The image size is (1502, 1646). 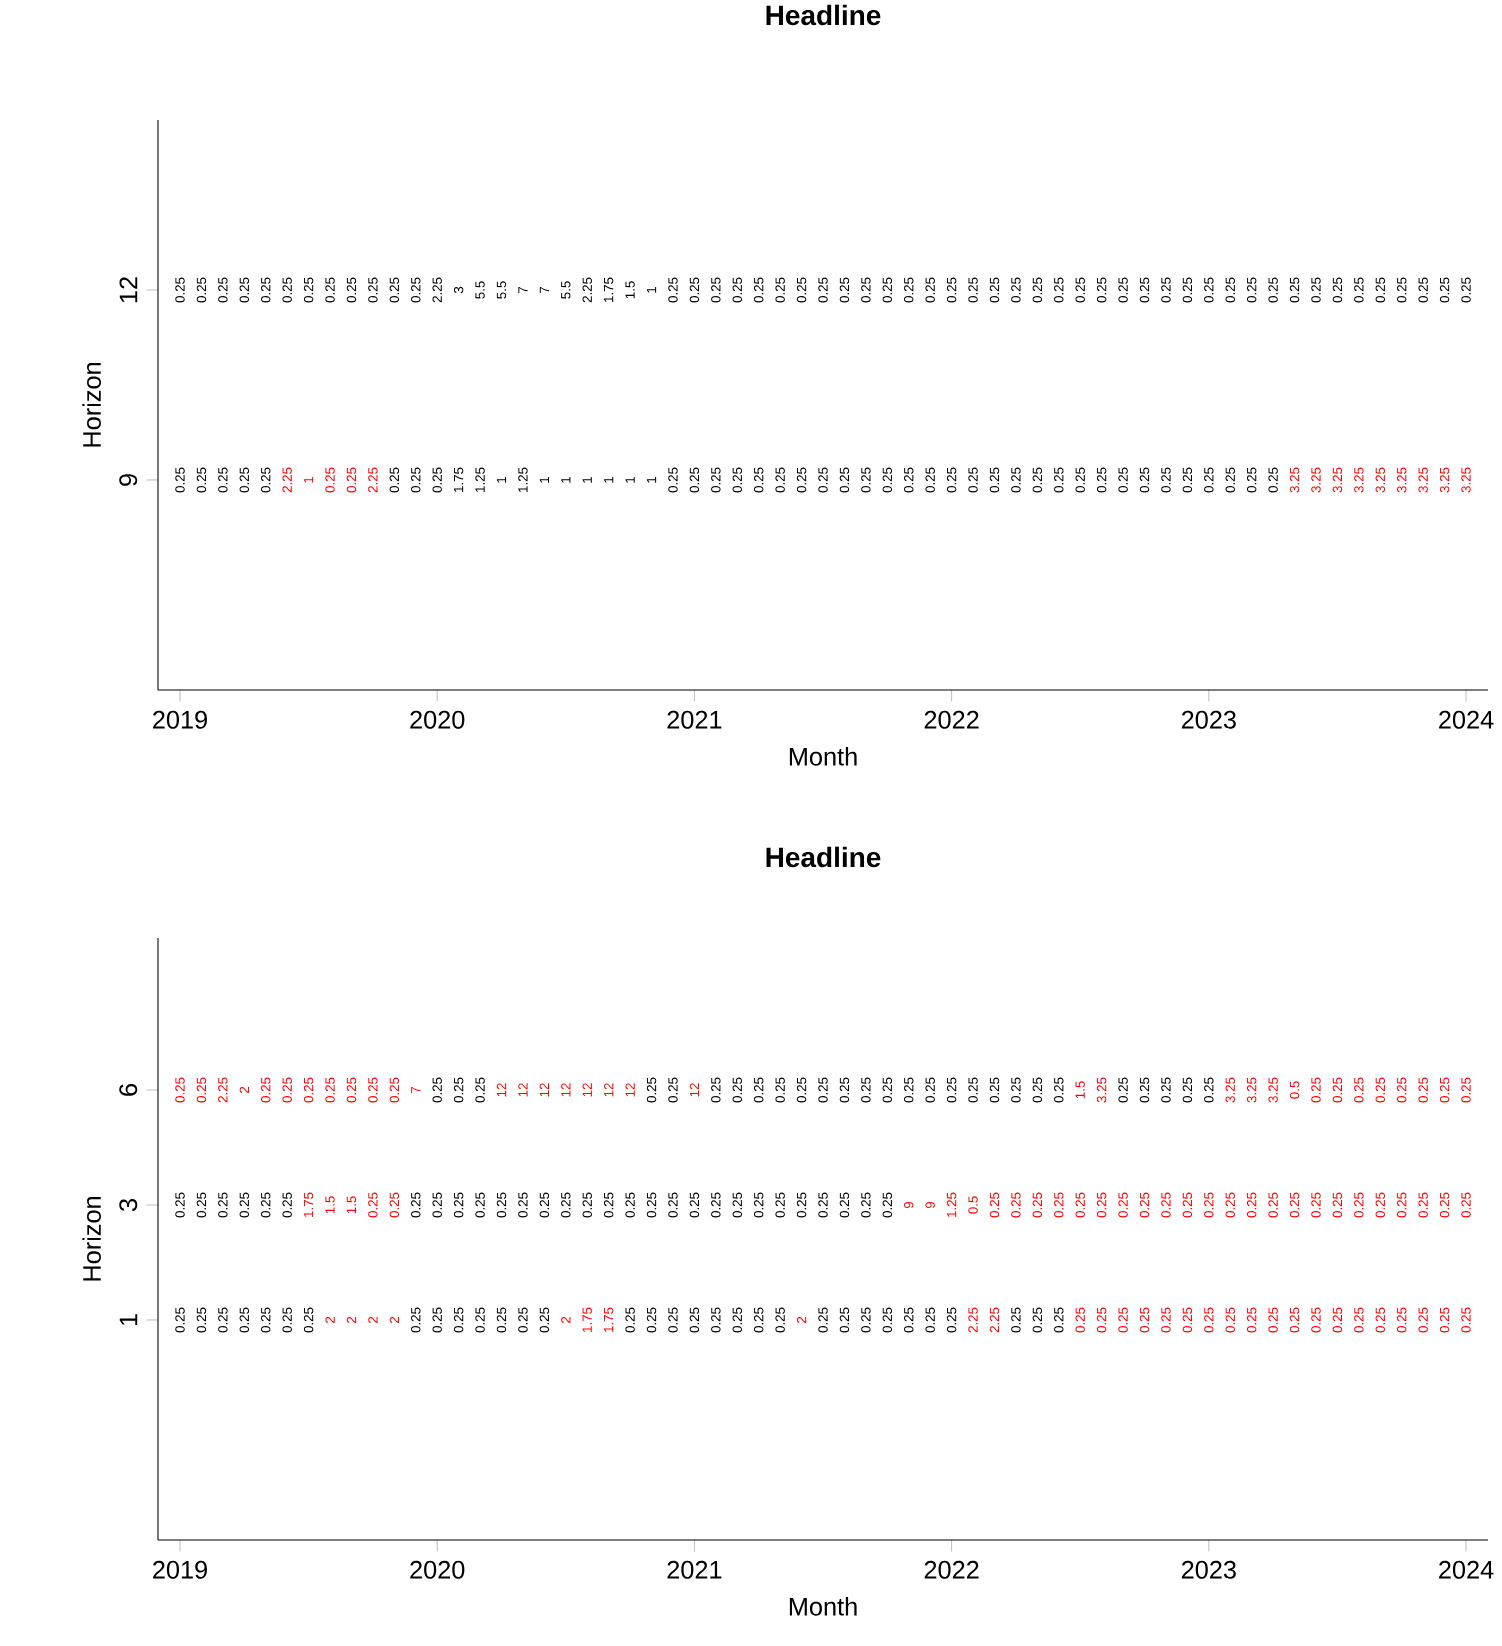 I want to click on y-tick-label: 12, so click(x=128, y=290).